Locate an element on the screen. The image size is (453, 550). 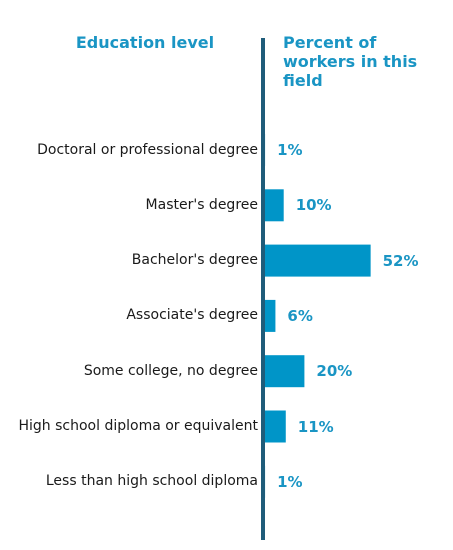
value-label: 11% is located at coordinates (315, 426).